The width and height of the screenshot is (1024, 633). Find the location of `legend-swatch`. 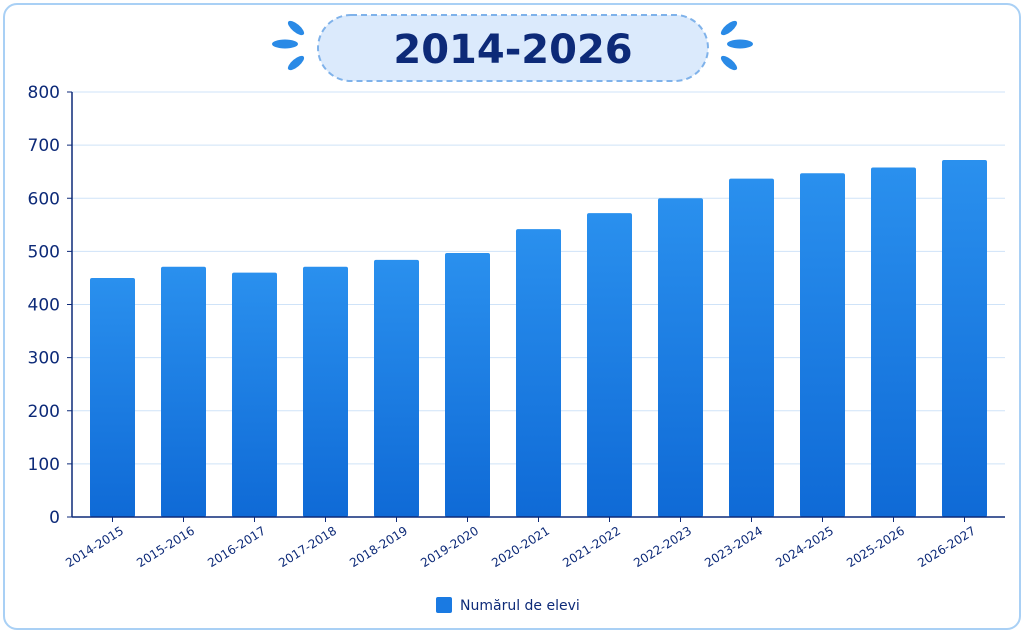

legend-swatch is located at coordinates (444, 605).